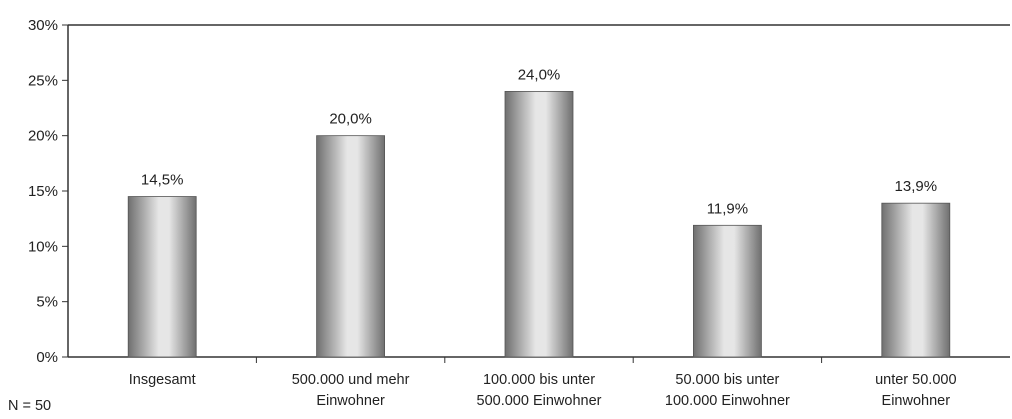 This screenshot has height=419, width=1012. Describe the element at coordinates (351, 390) in the screenshot. I see `category-label: 500.000 und mehr Einwohner` at that location.